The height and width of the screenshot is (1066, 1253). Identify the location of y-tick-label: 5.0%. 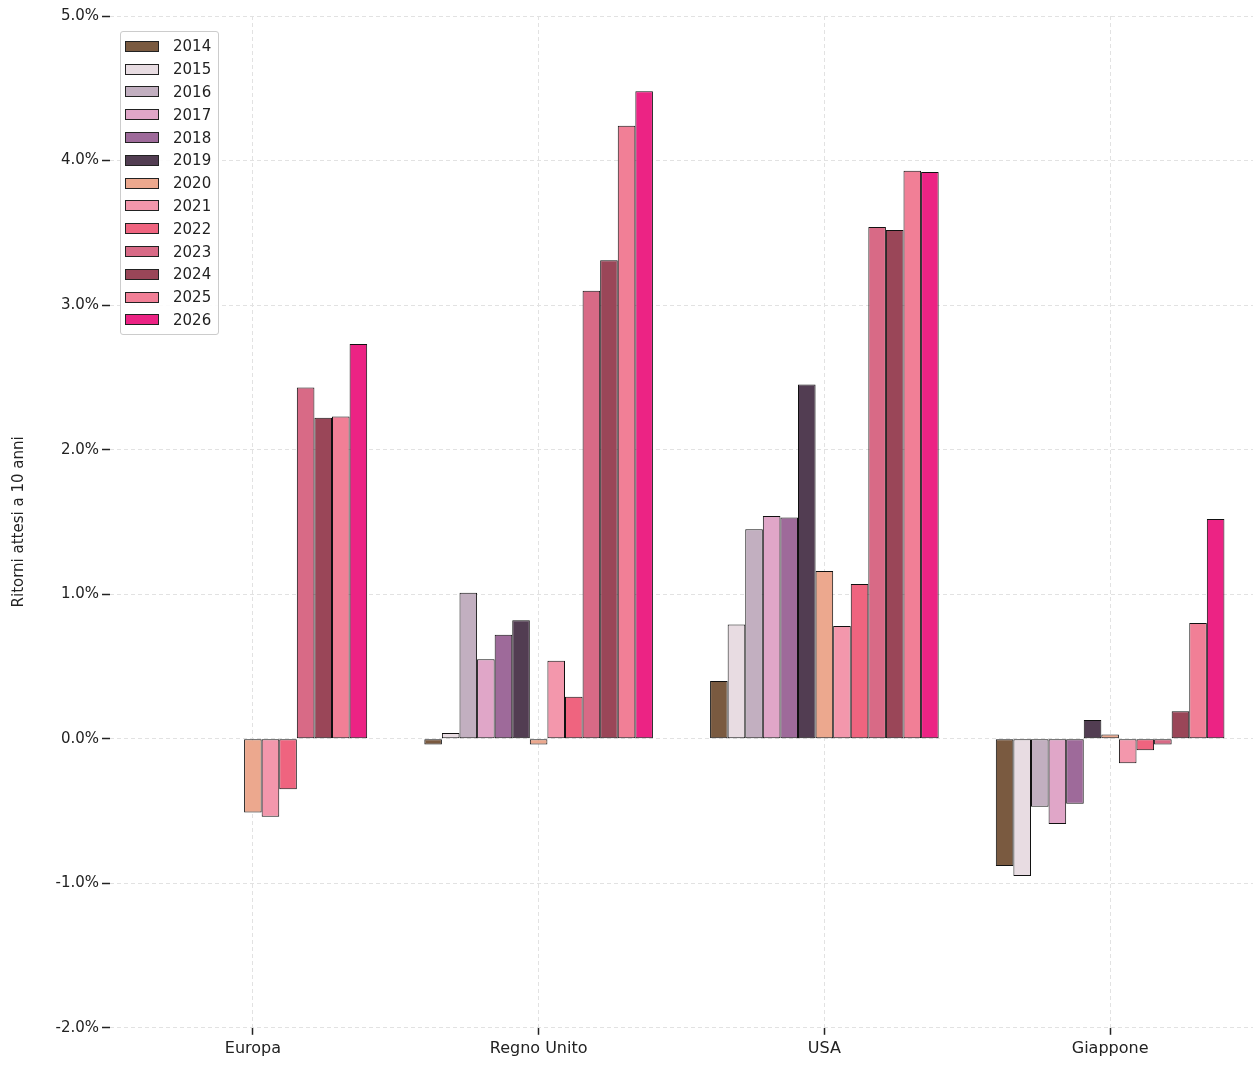
(79, 14).